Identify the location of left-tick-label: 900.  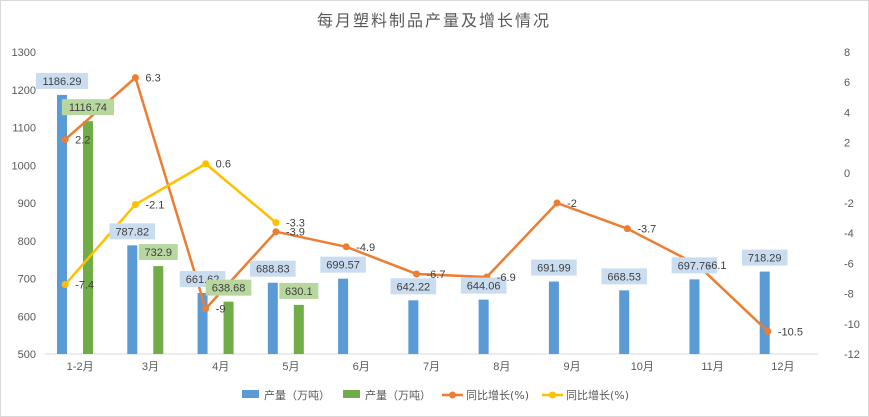
(27, 204).